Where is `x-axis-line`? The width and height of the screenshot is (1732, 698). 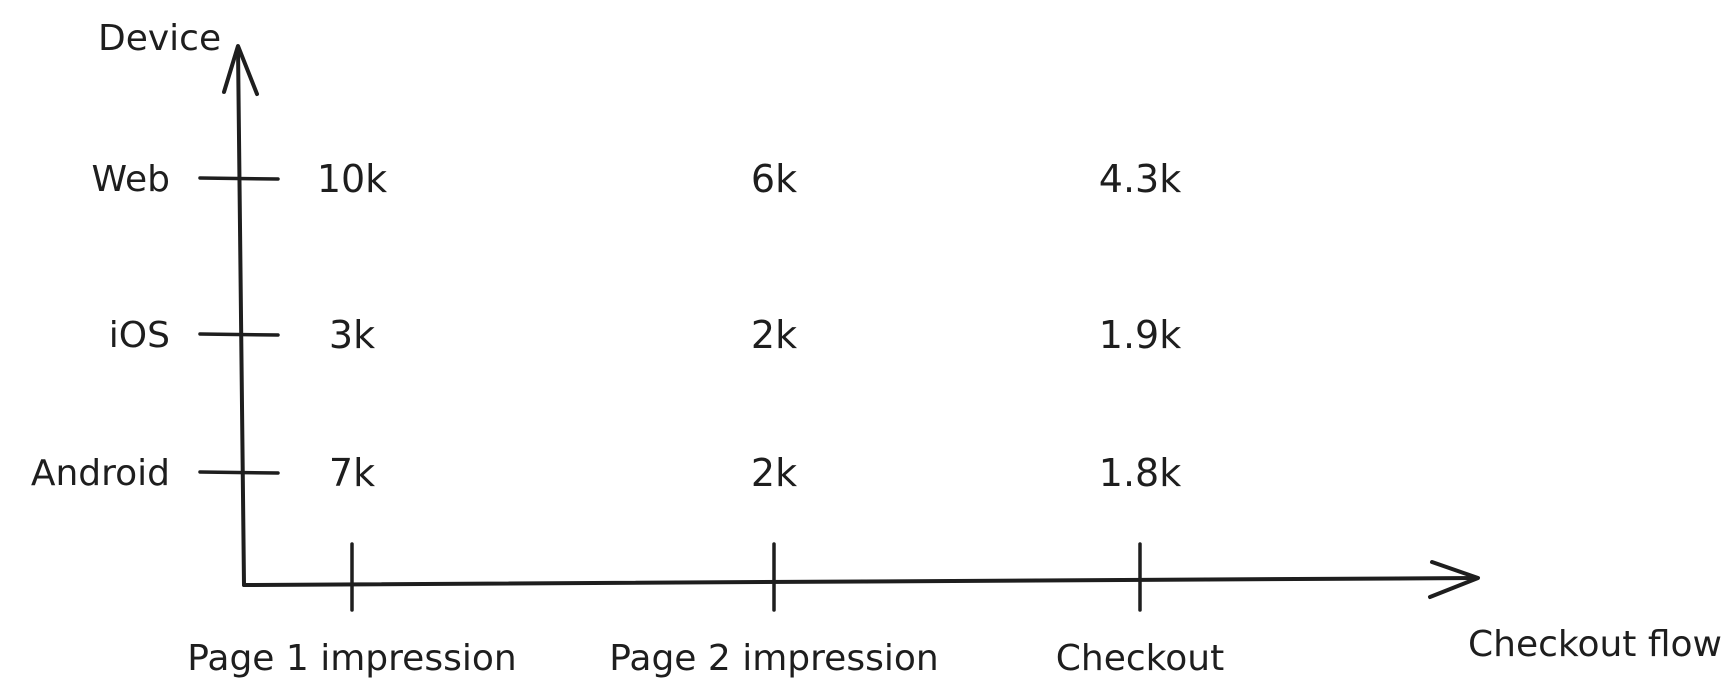
x-axis-line is located at coordinates (860, 581).